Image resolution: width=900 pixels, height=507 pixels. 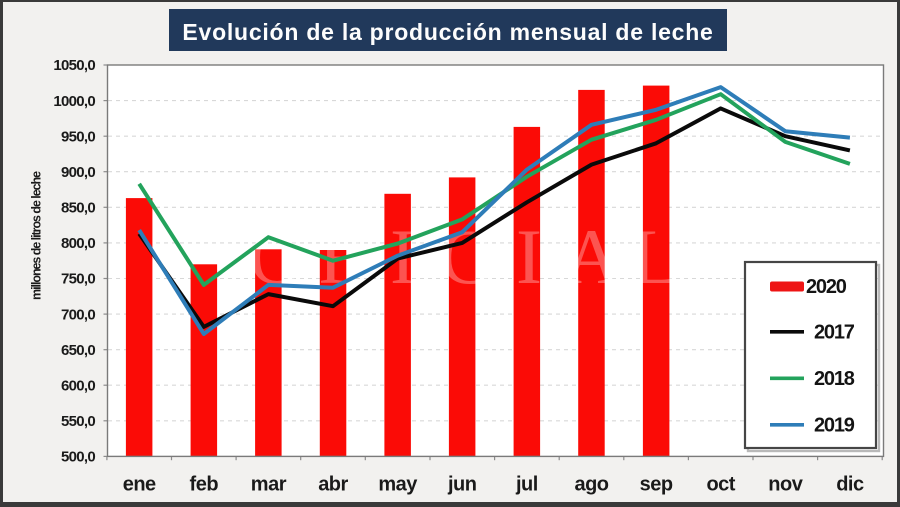 What do you see at coordinates (785, 485) in the screenshot?
I see `svg-text: nov` at bounding box center [785, 485].